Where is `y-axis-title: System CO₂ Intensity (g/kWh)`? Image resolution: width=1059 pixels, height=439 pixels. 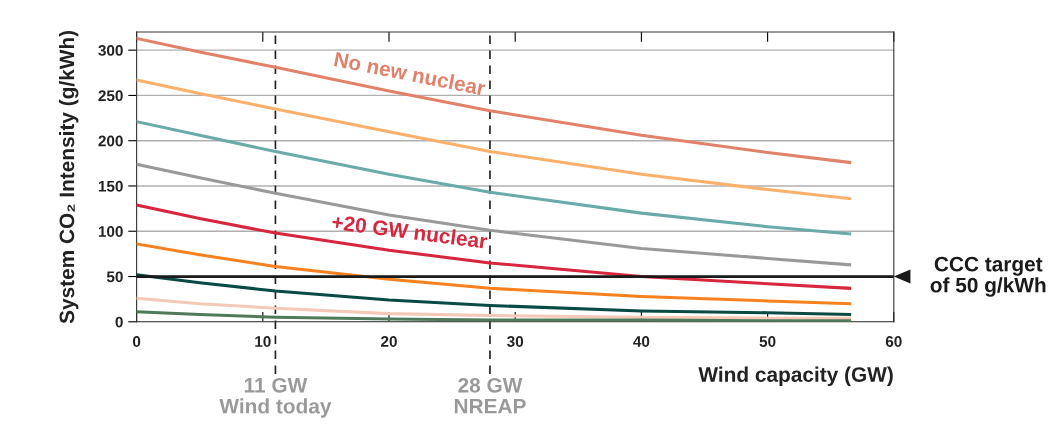 y-axis-title: System CO₂ Intensity (g/kWh) is located at coordinates (68, 177).